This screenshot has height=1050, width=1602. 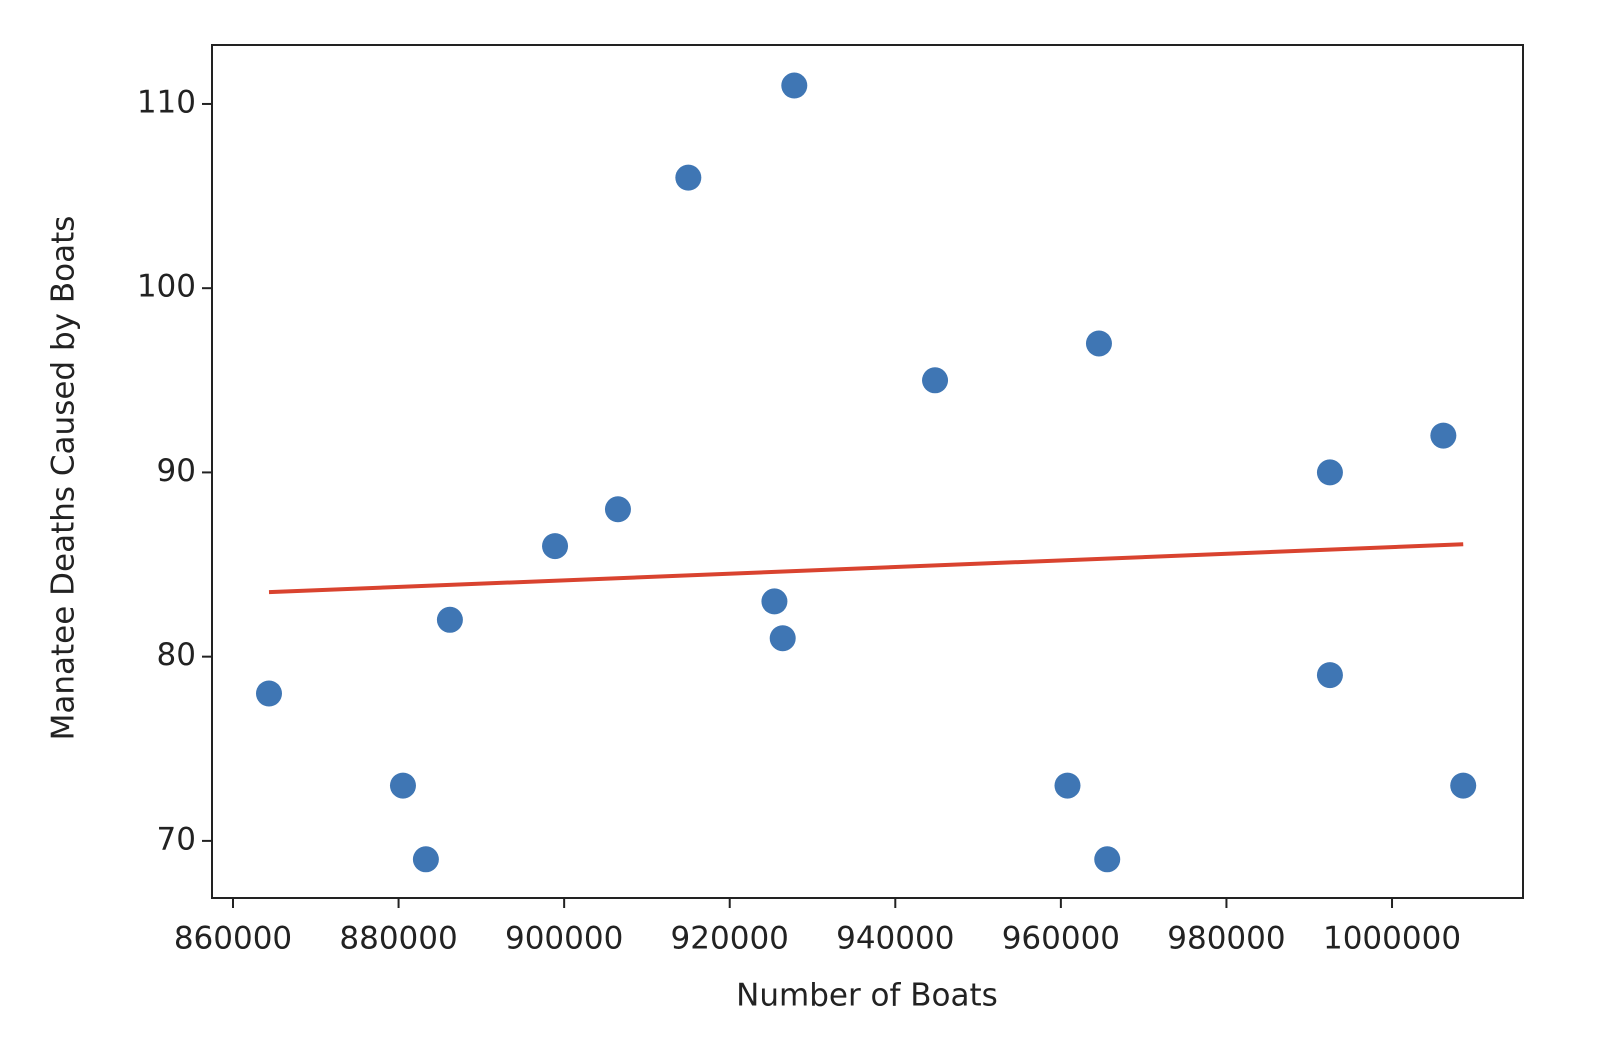 What do you see at coordinates (176, 839) in the screenshot?
I see `y-tick-label: 70` at bounding box center [176, 839].